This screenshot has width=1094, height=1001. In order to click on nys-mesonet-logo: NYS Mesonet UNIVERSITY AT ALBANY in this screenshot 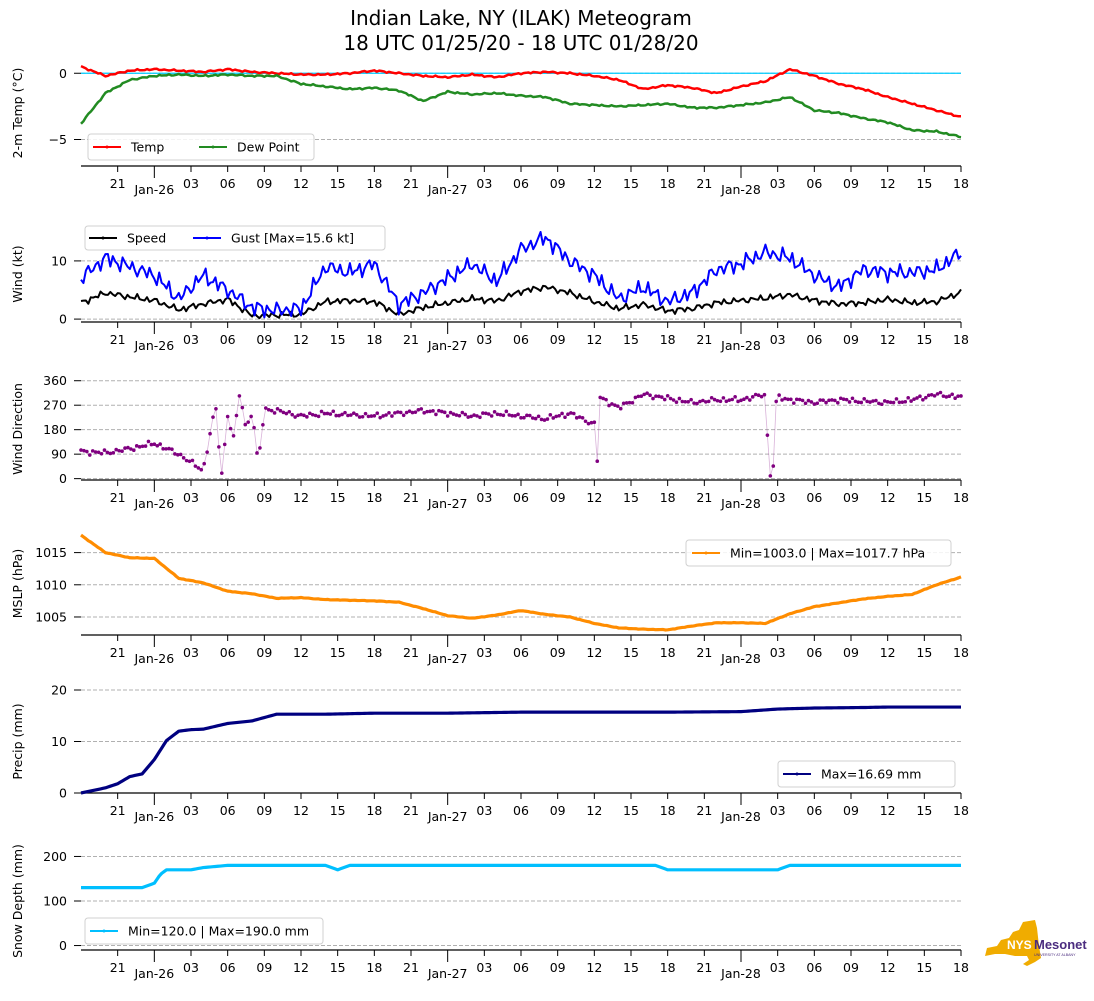, I will do `click(1035, 944)`.